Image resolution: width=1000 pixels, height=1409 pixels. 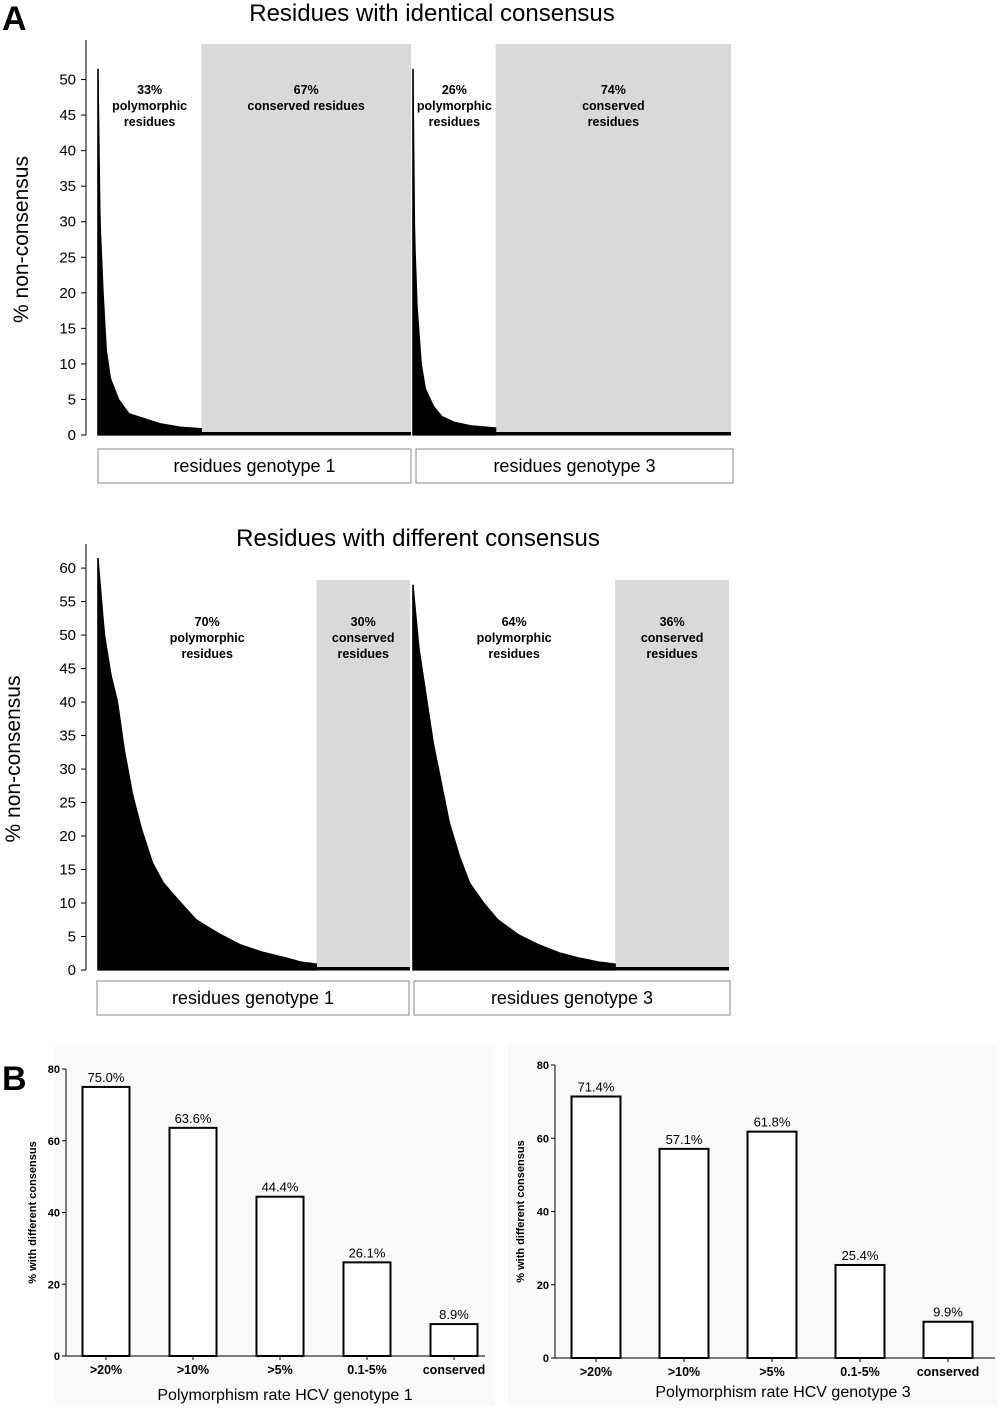 What do you see at coordinates (305, 106) in the screenshot?
I see `region-annotation: conserved residues` at bounding box center [305, 106].